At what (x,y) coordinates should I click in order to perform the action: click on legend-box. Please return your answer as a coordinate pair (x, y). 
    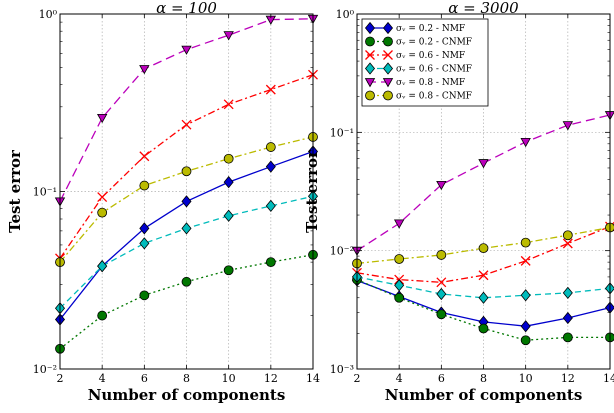
    Looking at the image, I should click on (425, 62).